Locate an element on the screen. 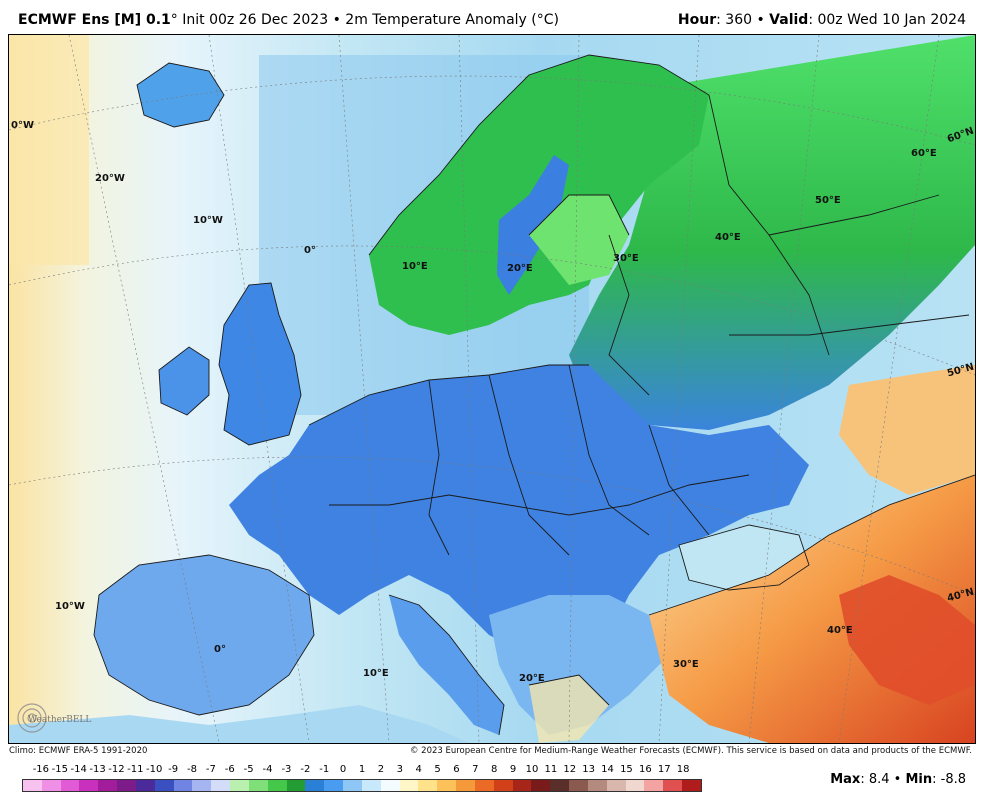 The image size is (984, 808). atlantic-warm-patch is located at coordinates (49, 150).